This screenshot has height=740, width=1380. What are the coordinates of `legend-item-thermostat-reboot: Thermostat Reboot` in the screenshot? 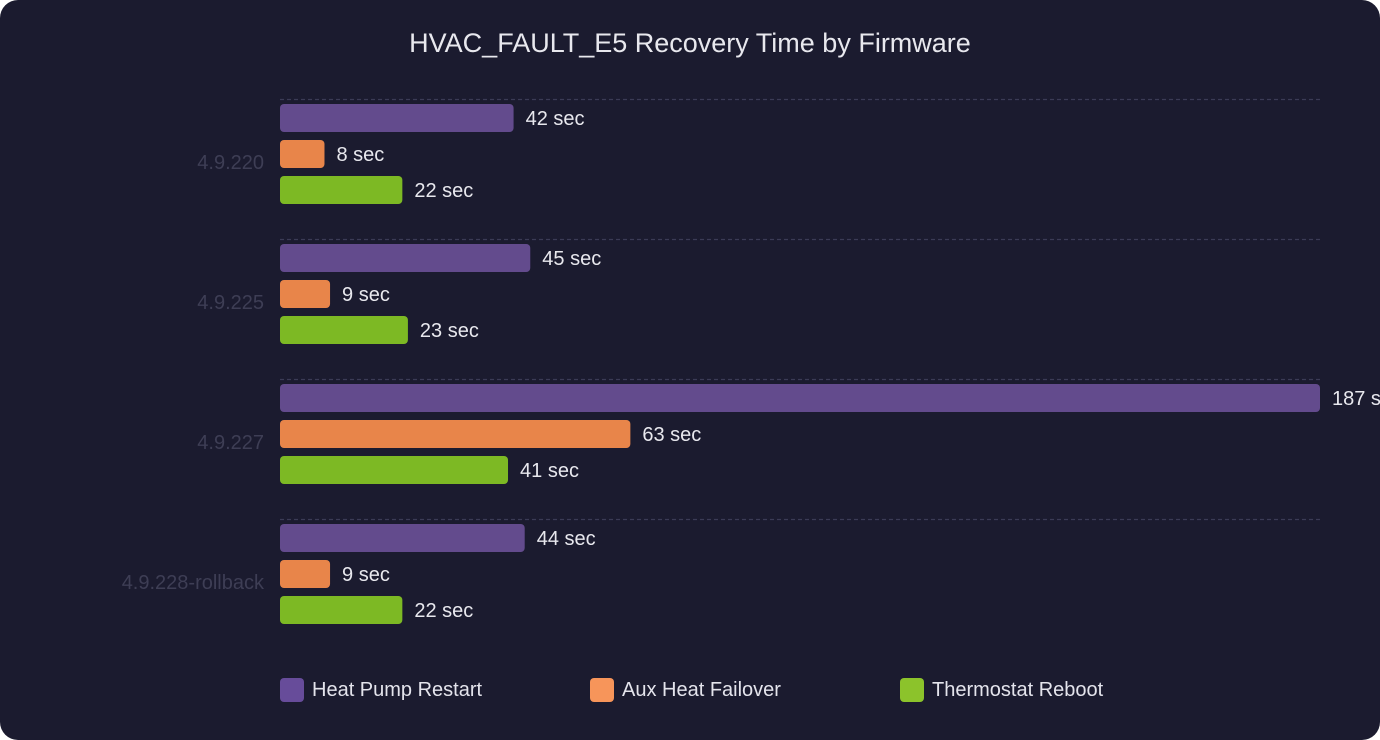 It's located at (1001, 690).